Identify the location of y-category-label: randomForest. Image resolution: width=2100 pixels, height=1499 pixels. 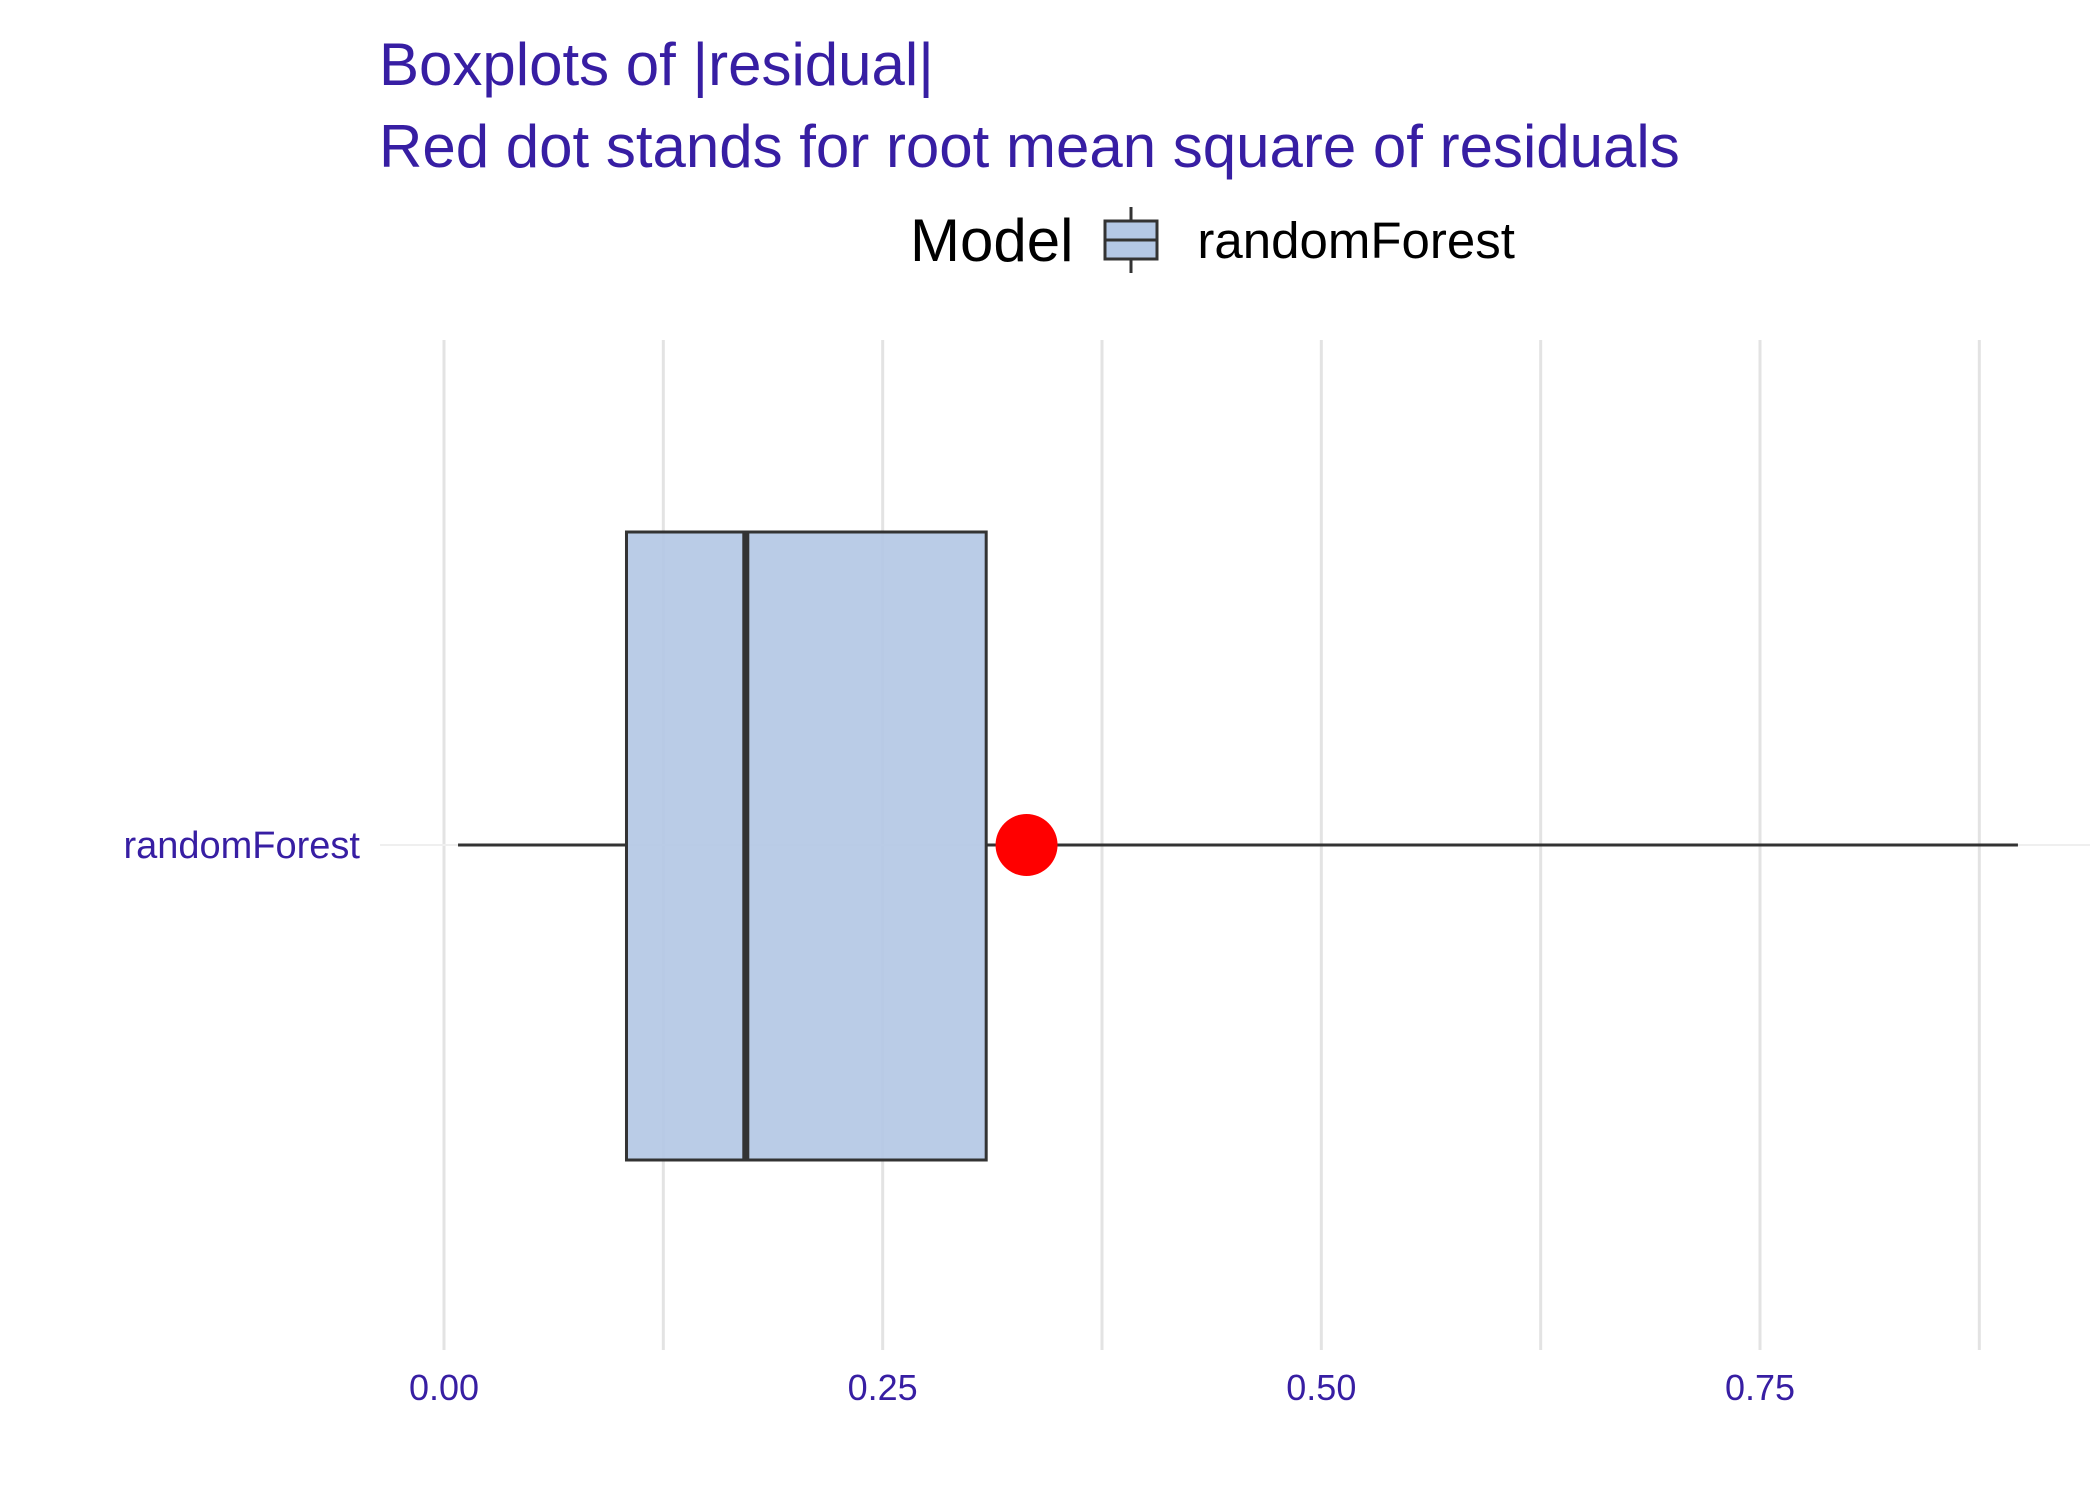
(241, 846).